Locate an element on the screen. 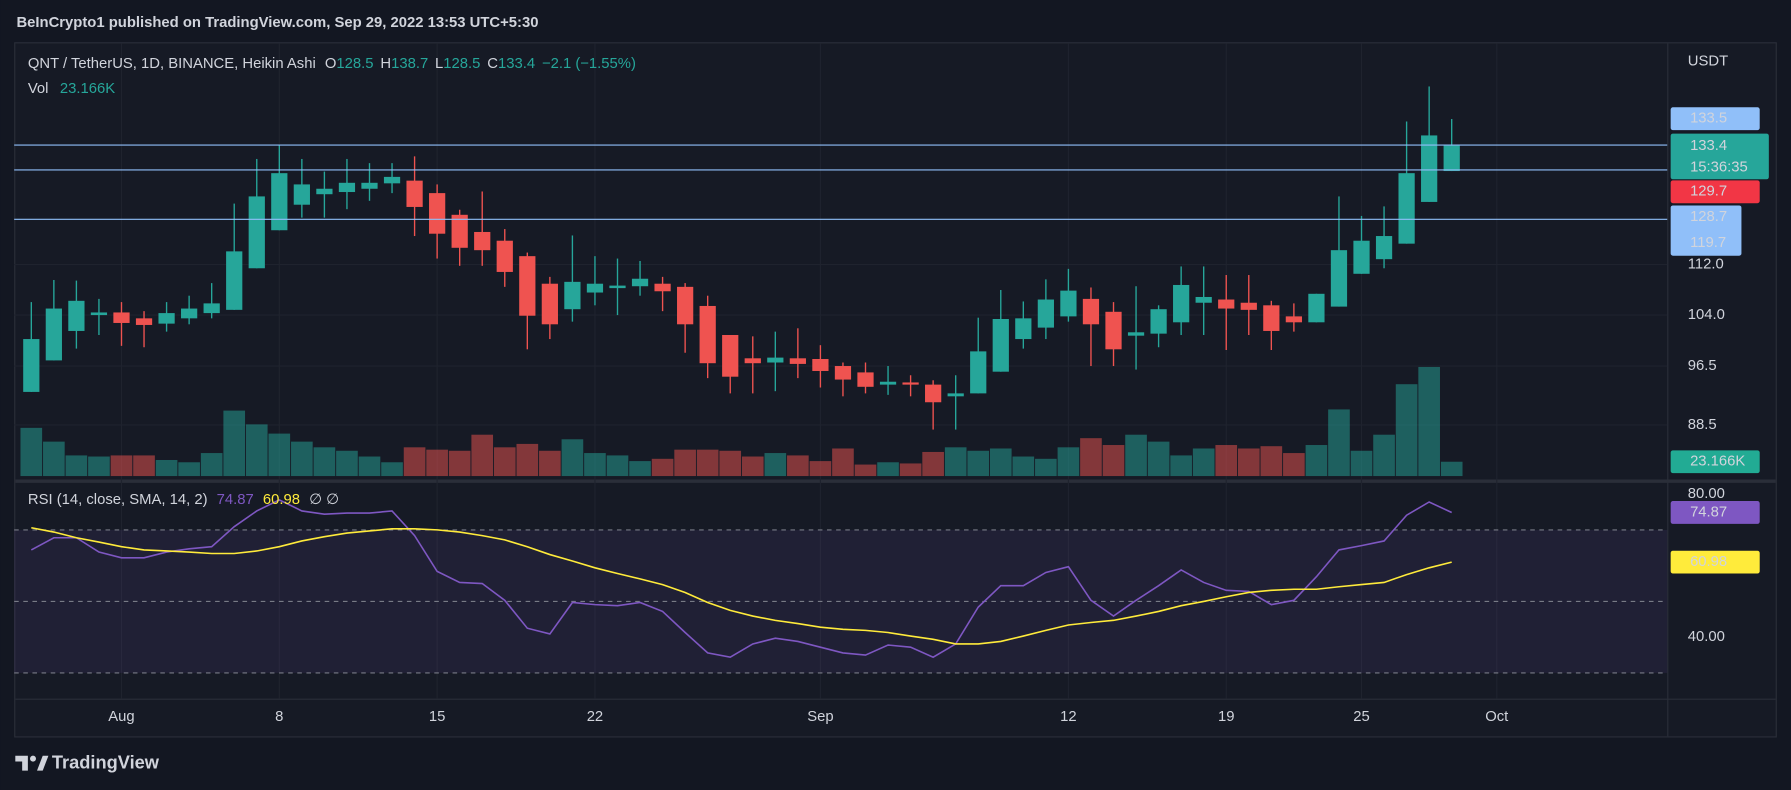  legend: Vol 23.166K is located at coordinates (71, 89).